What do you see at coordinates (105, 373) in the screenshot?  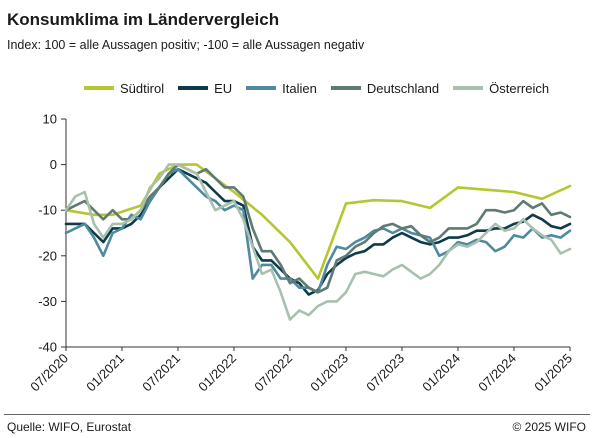 I see `x-tick-label: 01/2021` at bounding box center [105, 373].